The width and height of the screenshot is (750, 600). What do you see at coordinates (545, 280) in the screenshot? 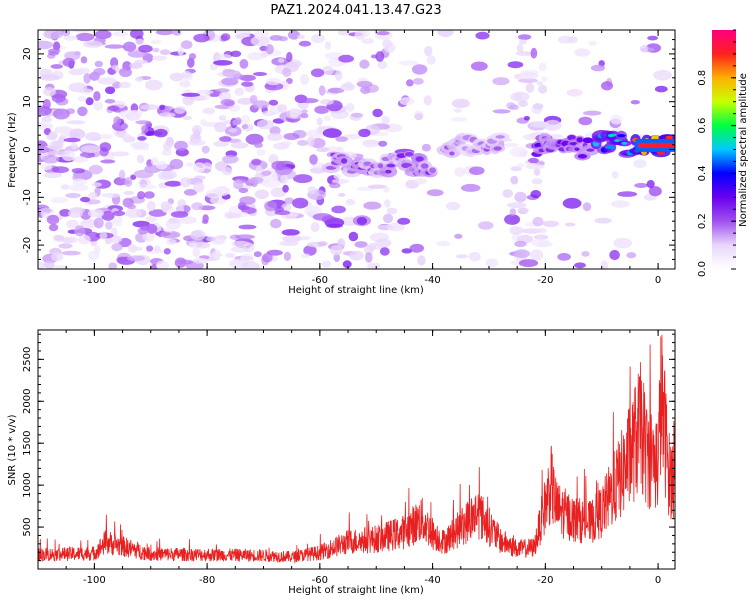
I see `x-tick-label: -20` at bounding box center [545, 280].